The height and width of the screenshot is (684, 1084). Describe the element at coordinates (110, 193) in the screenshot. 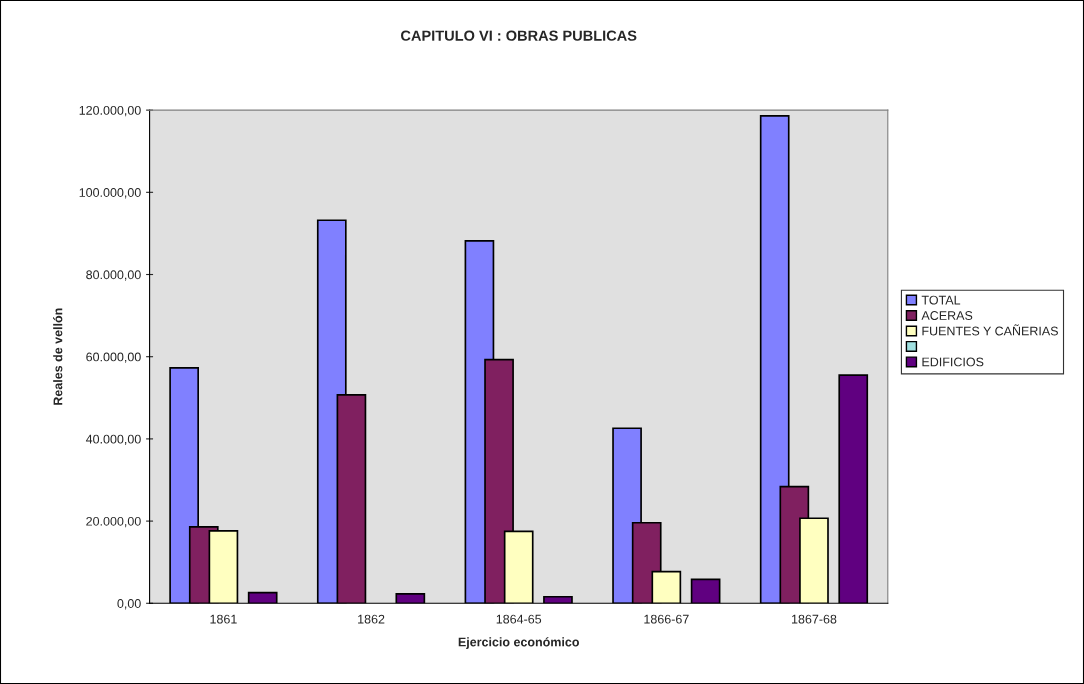

I see `y-tick-label: 100.000,00` at that location.